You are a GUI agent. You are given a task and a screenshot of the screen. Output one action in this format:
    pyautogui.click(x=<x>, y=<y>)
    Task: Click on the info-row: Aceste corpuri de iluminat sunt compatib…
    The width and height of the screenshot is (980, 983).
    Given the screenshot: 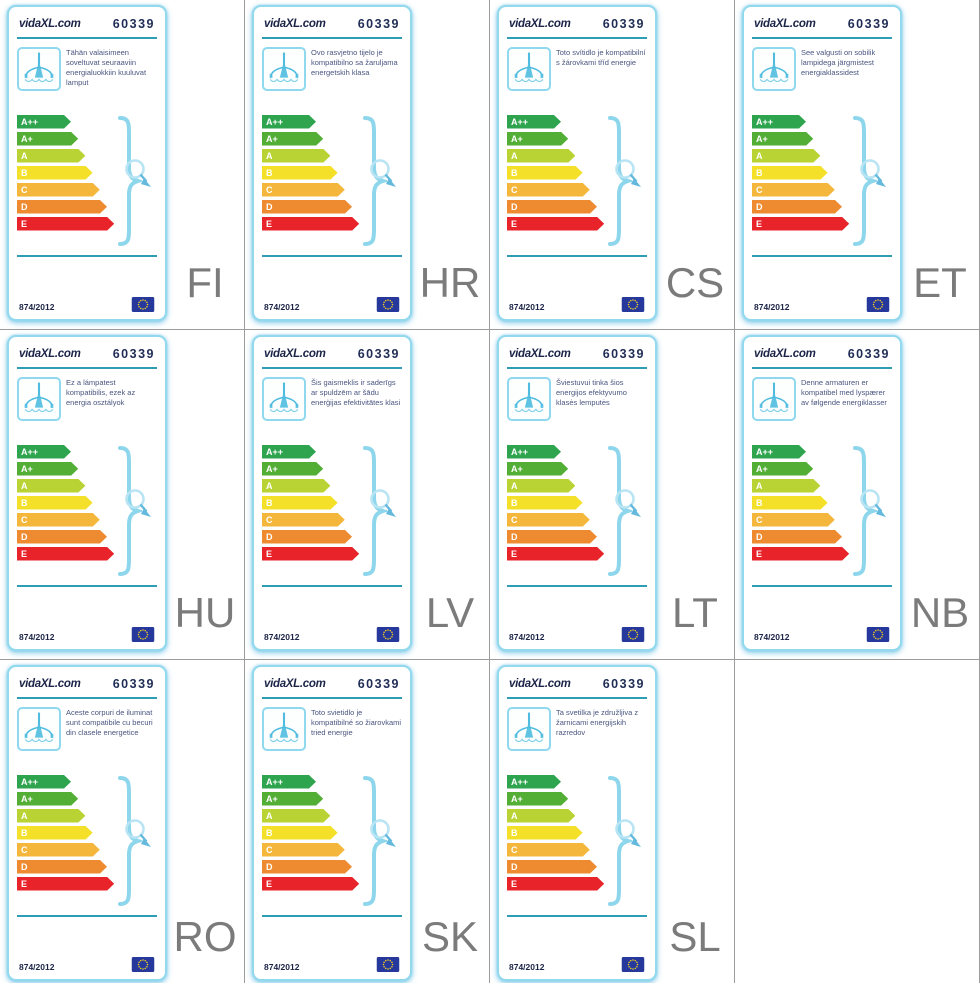 What is the action you would take?
    pyautogui.click(x=87, y=739)
    